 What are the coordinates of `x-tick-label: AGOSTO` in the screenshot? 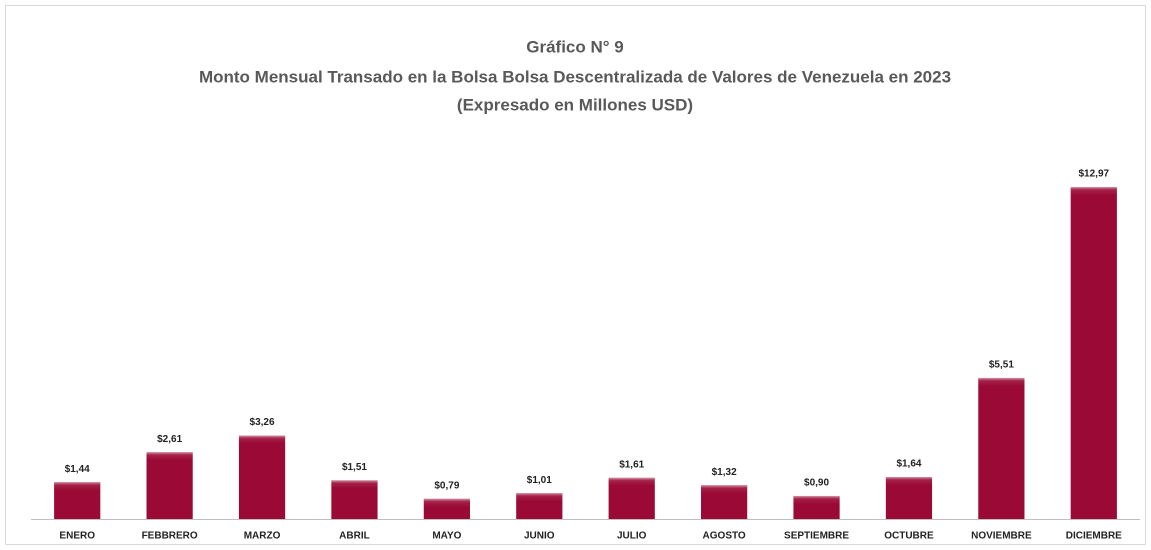 It's located at (724, 536).